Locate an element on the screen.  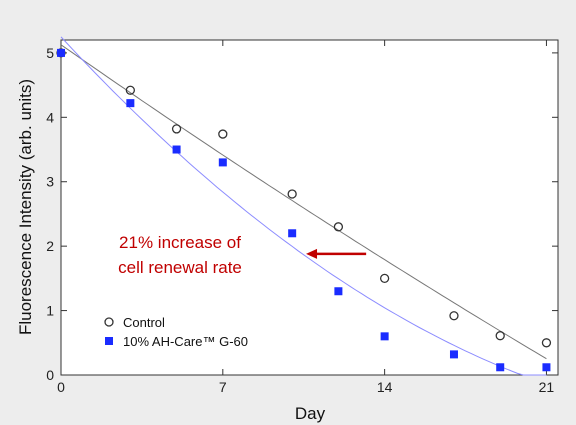
y-tick-label: 4 is located at coordinates (50, 117).